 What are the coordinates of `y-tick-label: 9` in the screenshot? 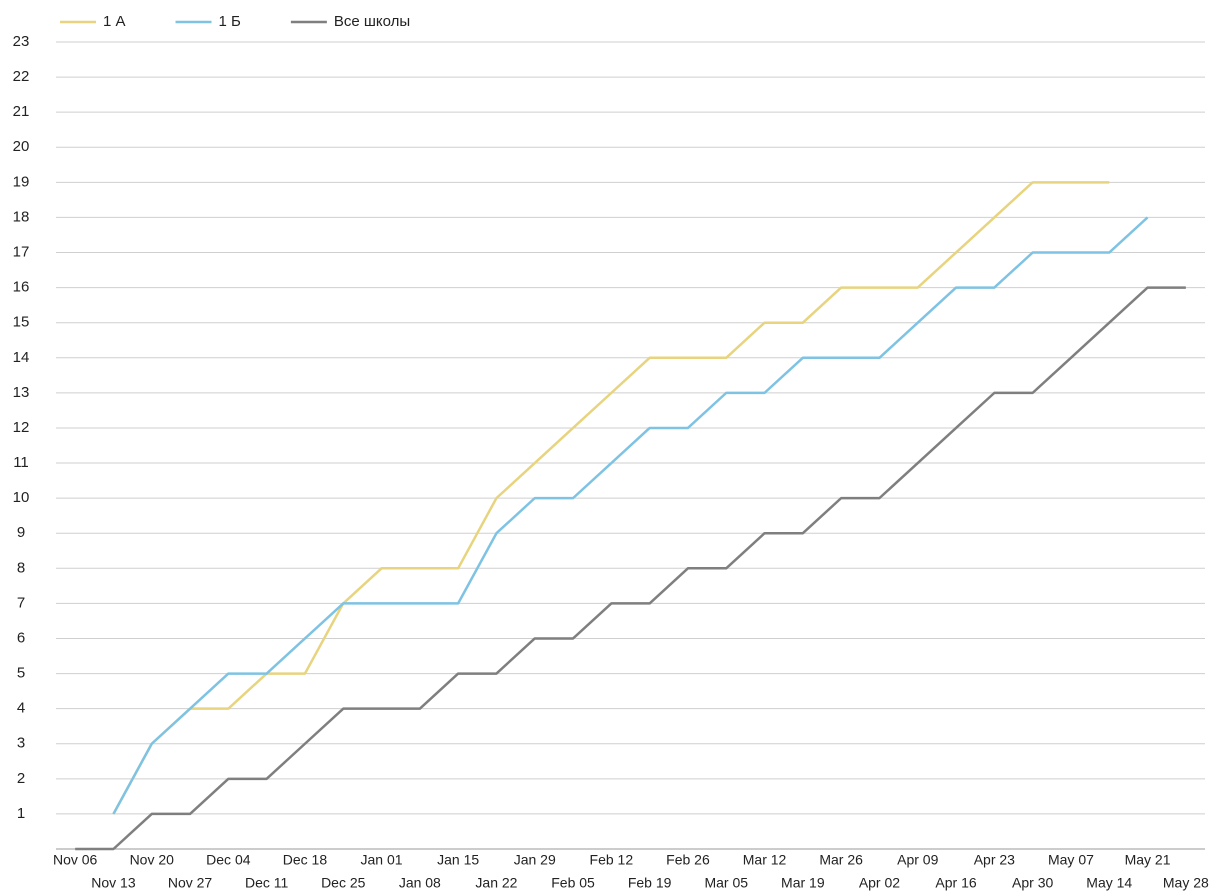 It's located at (21, 532).